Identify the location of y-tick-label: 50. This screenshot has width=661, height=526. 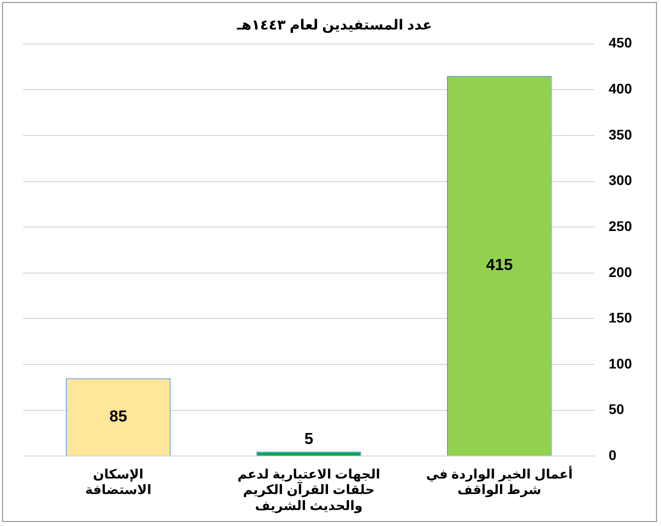
(616, 409).